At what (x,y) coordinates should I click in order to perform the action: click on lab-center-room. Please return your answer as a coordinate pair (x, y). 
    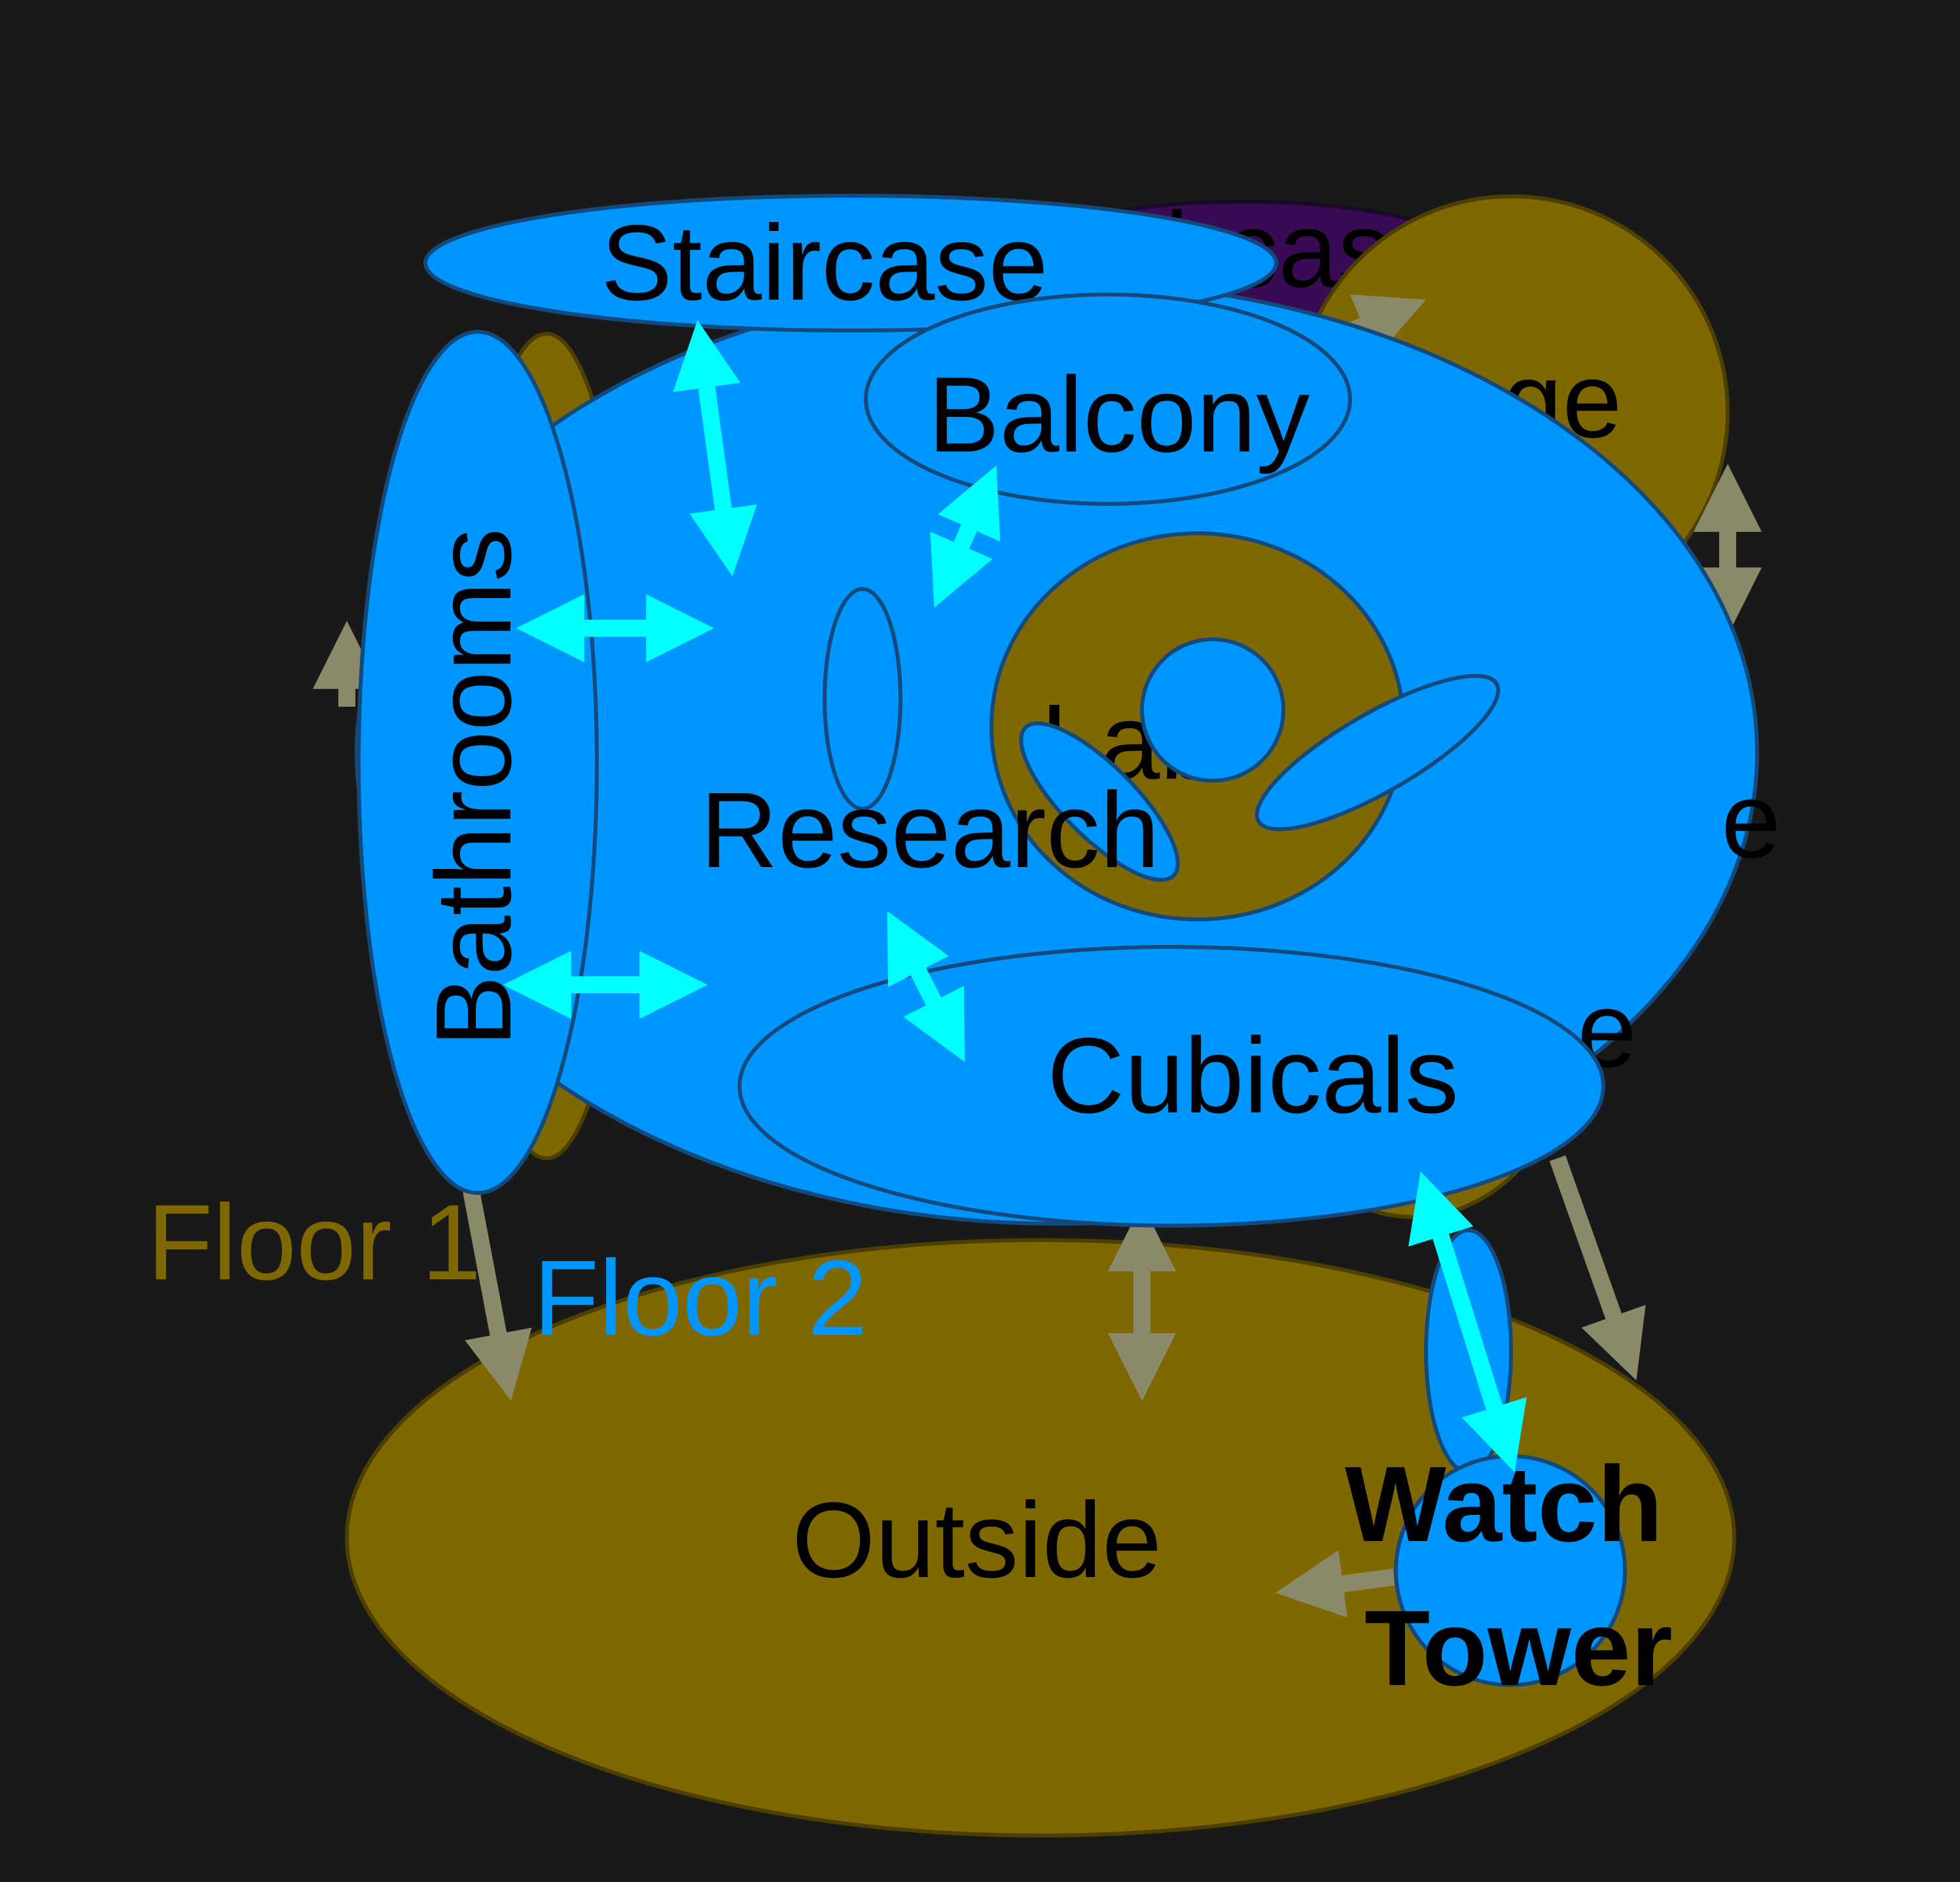
    Looking at the image, I should click on (1213, 710).